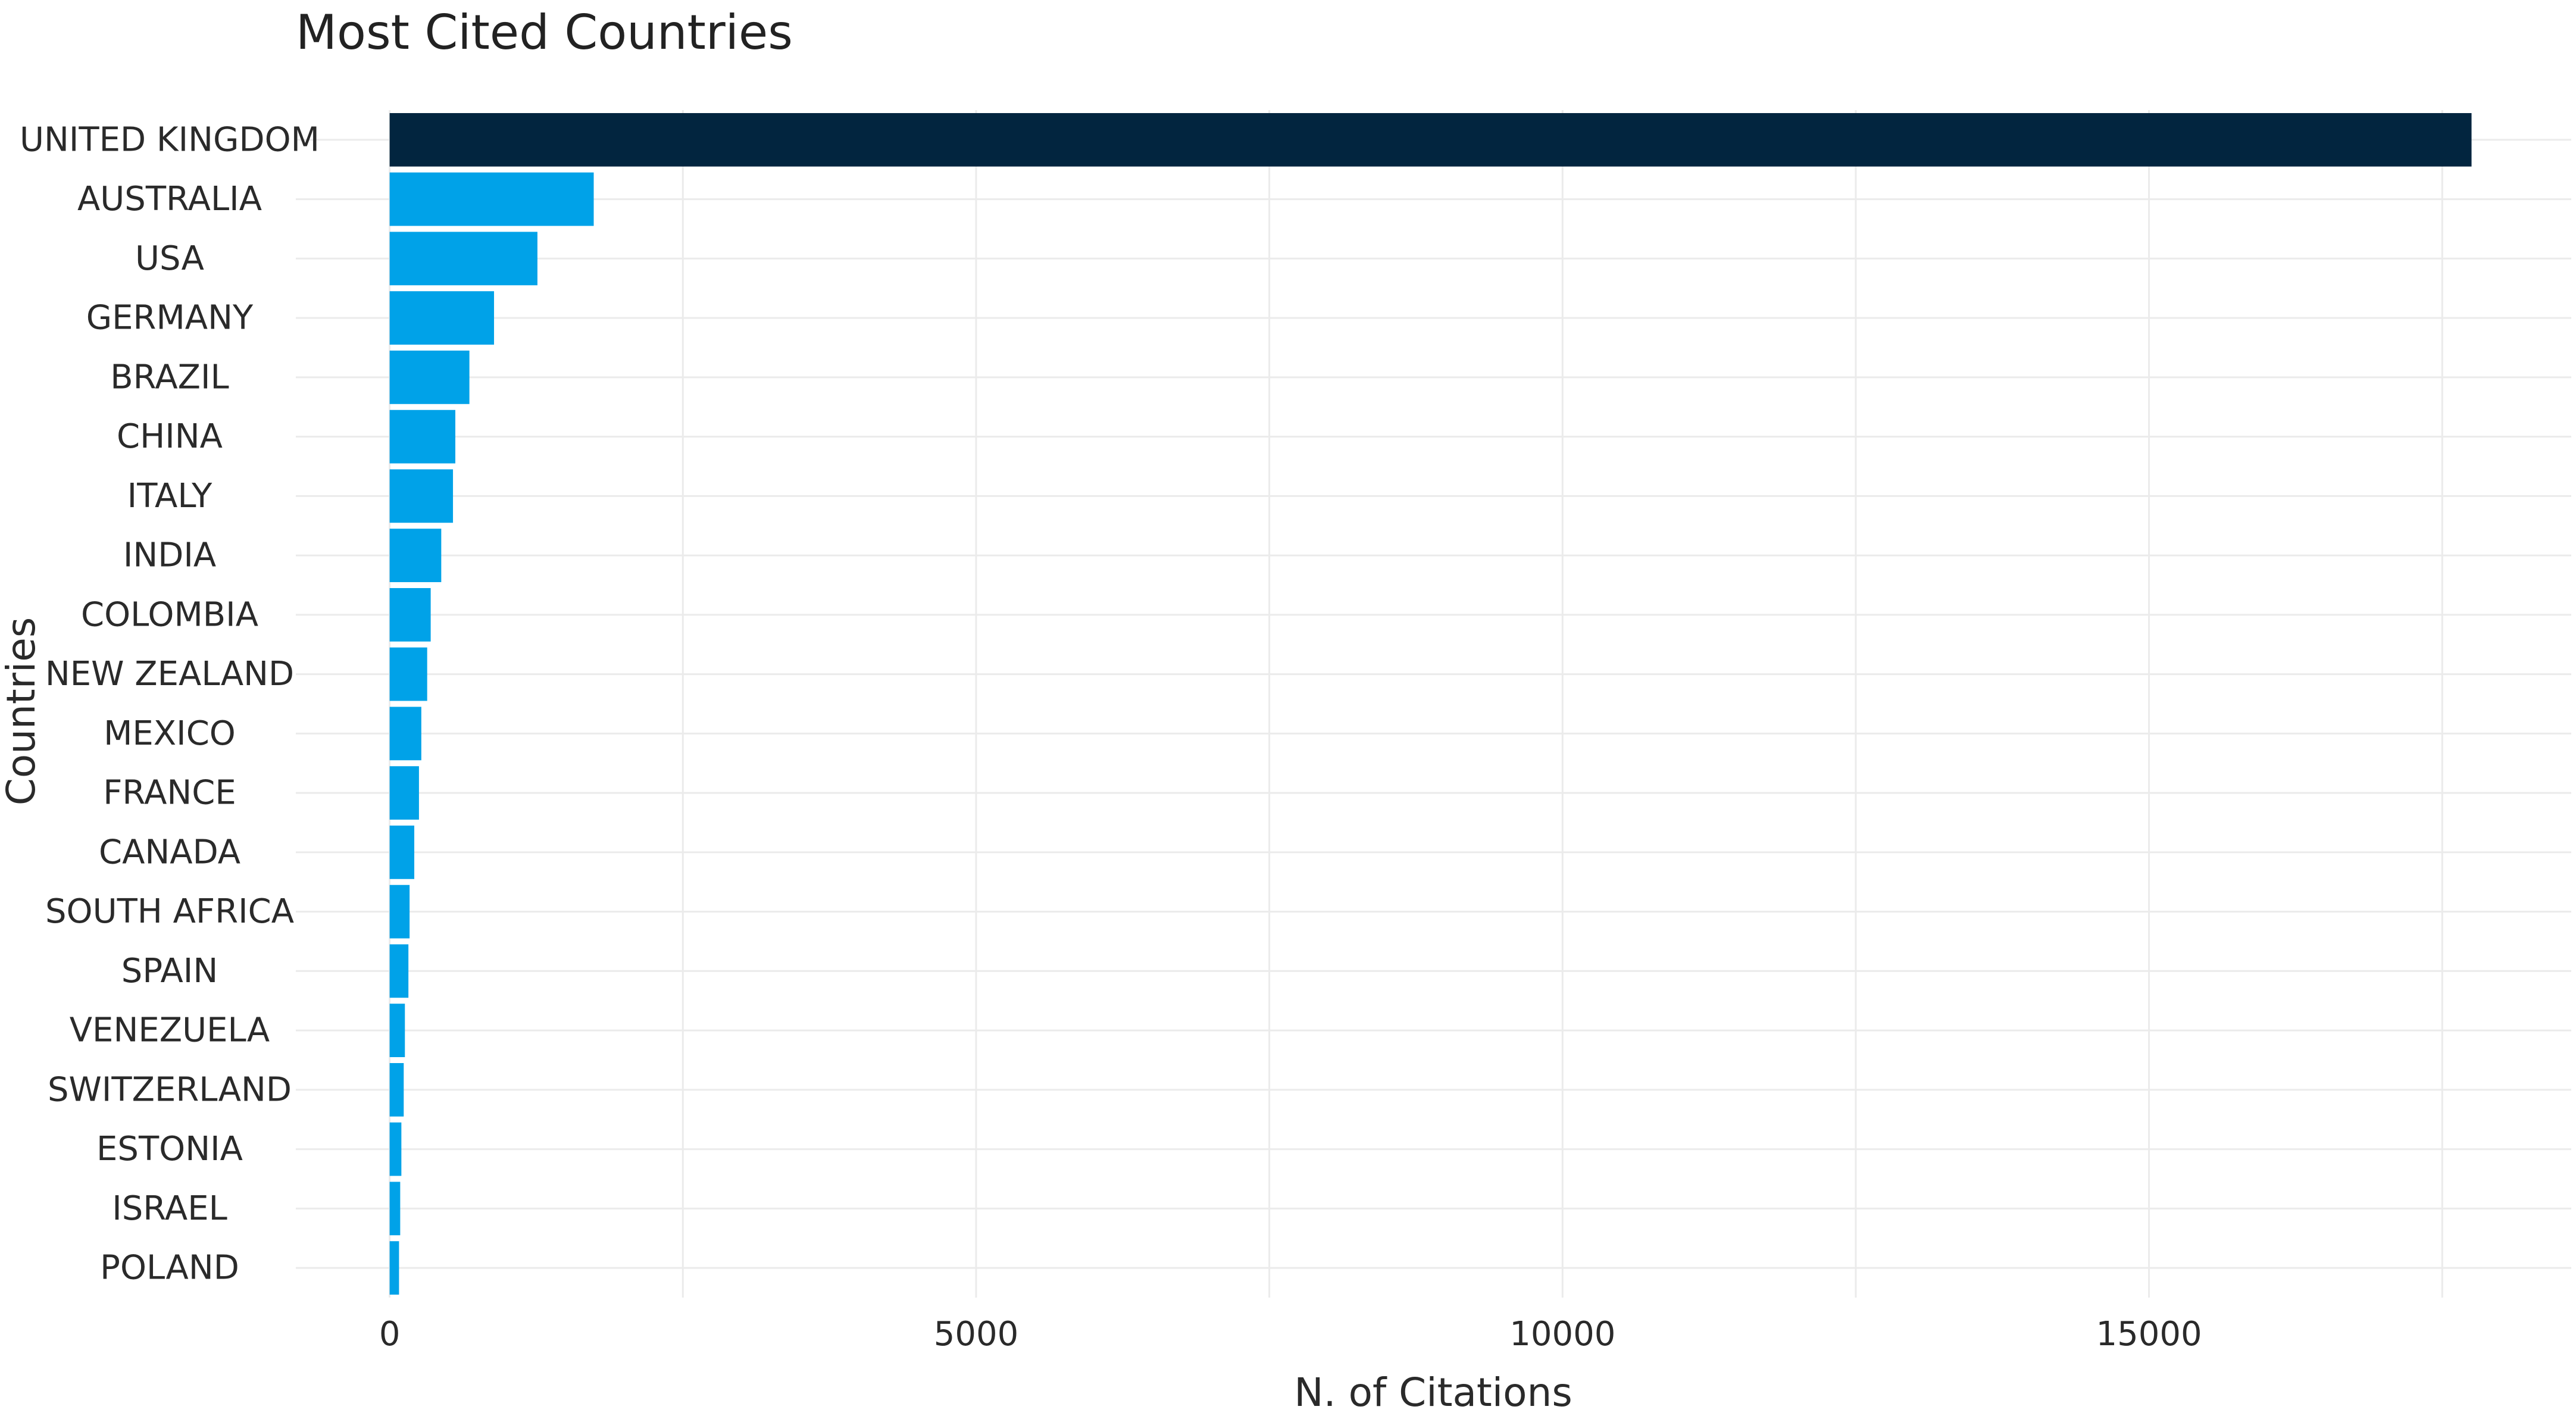  What do you see at coordinates (405, 734) in the screenshot?
I see `bar-mexico` at bounding box center [405, 734].